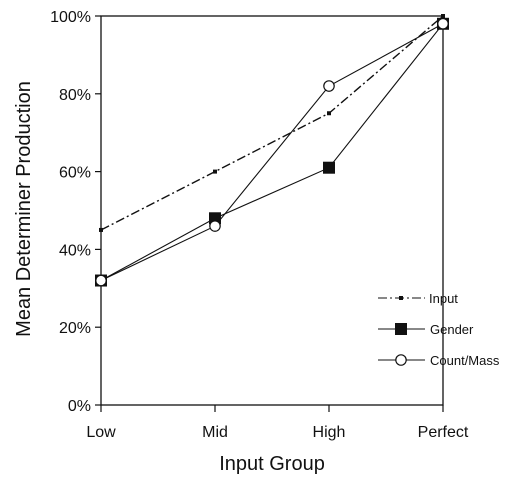 This screenshot has height=483, width=505. Describe the element at coordinates (75, 328) in the screenshot. I see `y-tick-label: 20%` at that location.